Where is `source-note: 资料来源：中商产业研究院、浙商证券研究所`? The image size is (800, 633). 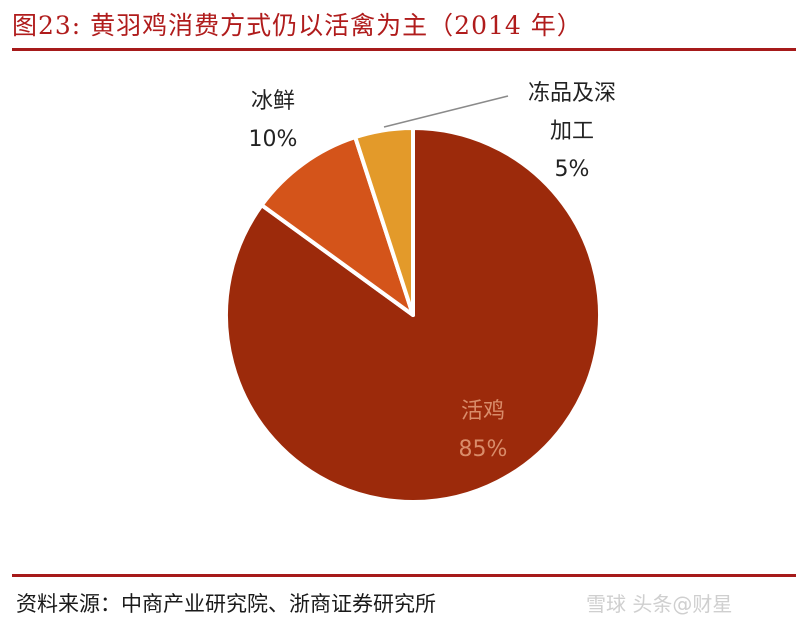
source-note: 资料来源：中商产业研究院、浙商证券研究所 is located at coordinates (226, 604).